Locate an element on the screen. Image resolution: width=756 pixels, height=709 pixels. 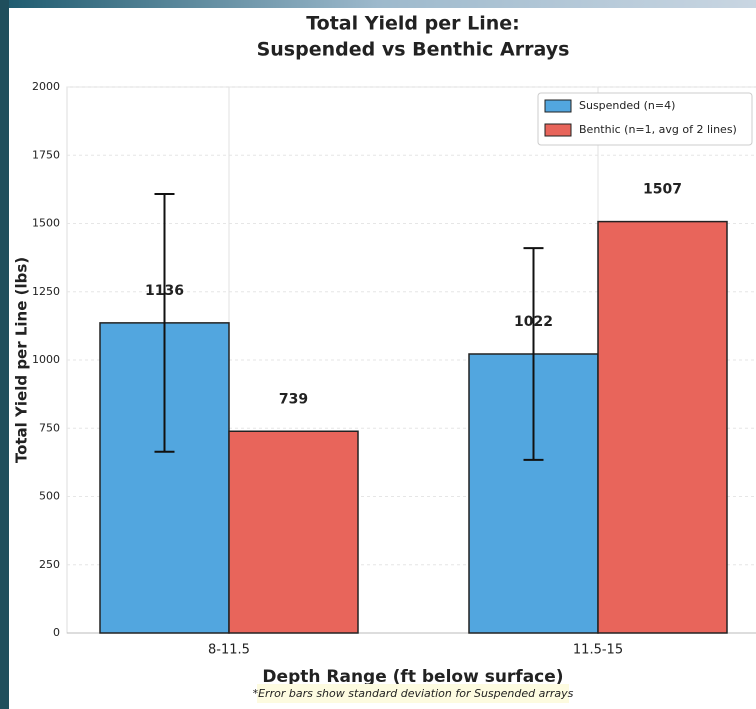
y-tick-label: 0 is located at coordinates (56, 632).